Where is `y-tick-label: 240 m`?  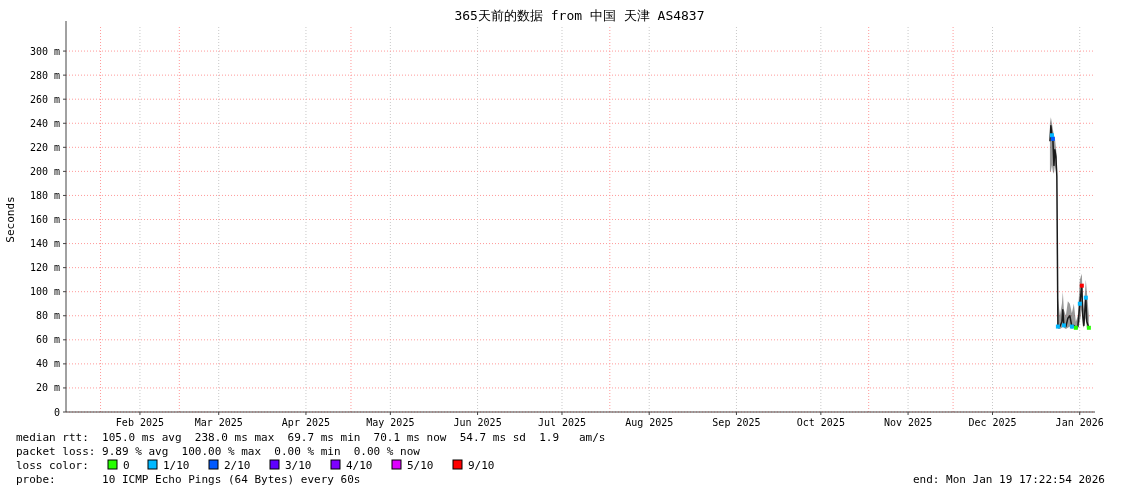
y-tick-label: 240 m is located at coordinates (44, 123).